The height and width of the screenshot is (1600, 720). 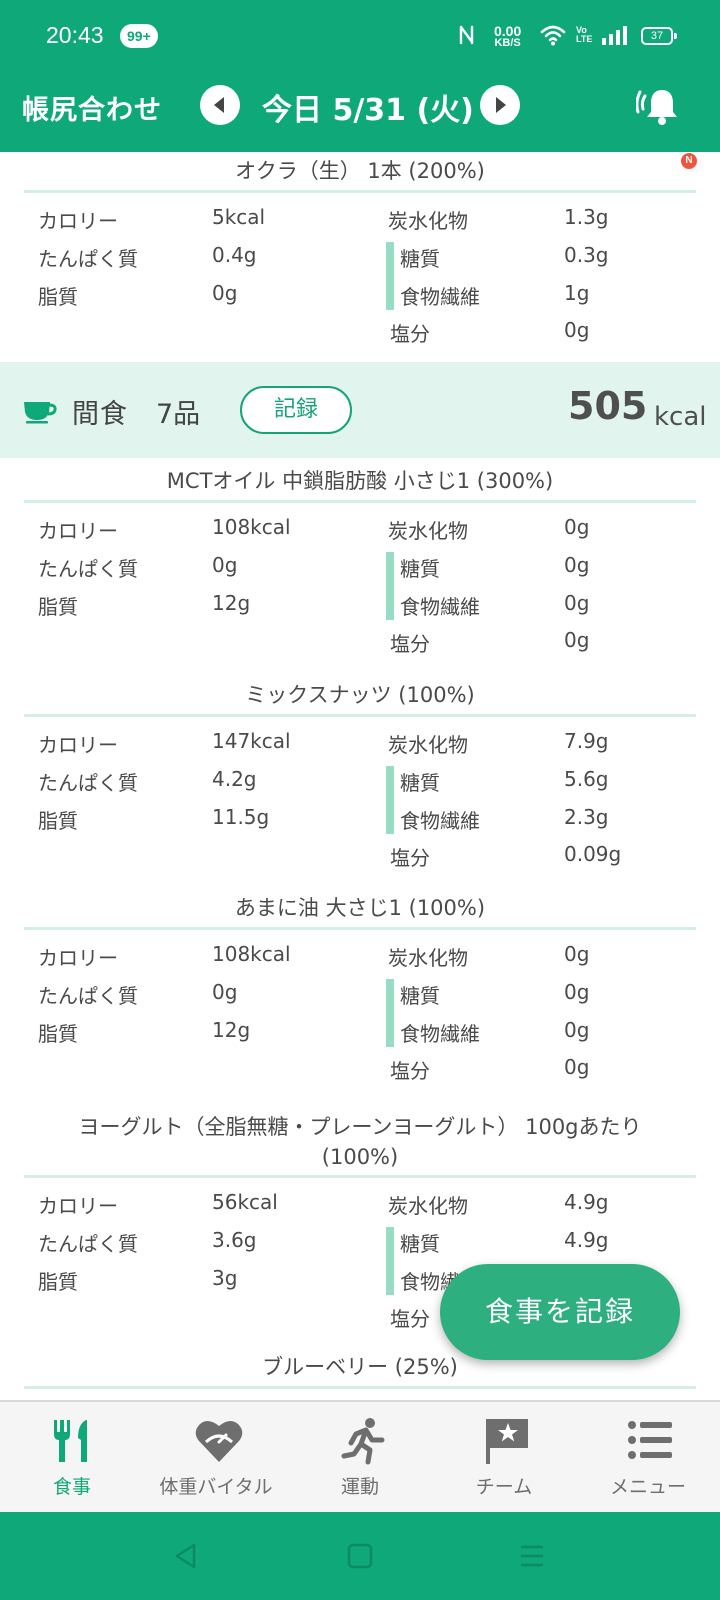 I want to click on system-navigation-bar, so click(x=360, y=1556).